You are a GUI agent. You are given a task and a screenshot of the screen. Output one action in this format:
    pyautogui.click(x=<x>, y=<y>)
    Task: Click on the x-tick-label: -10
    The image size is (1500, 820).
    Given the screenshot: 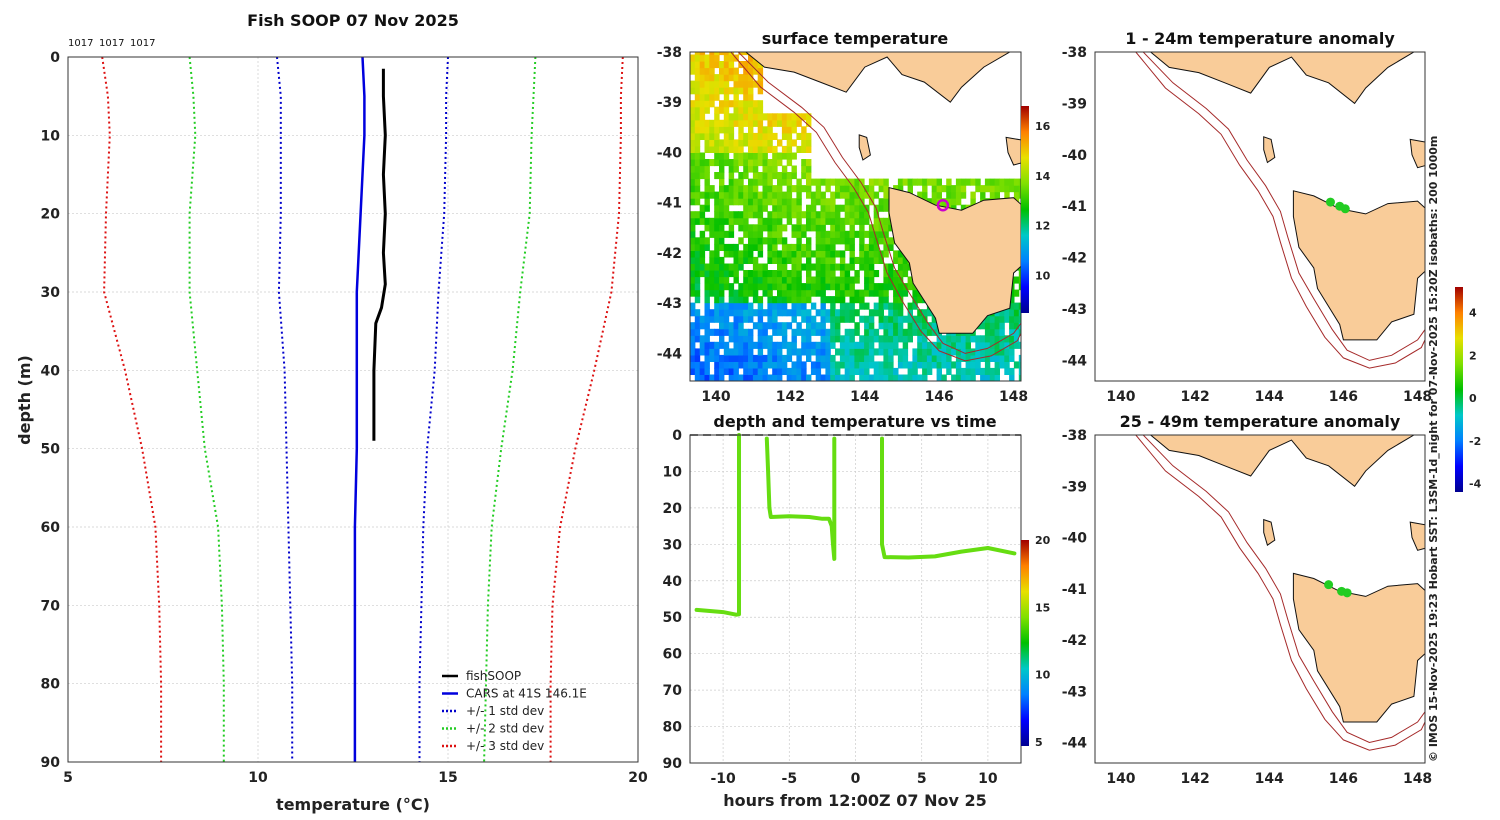 What is the action you would take?
    pyautogui.click(x=723, y=779)
    